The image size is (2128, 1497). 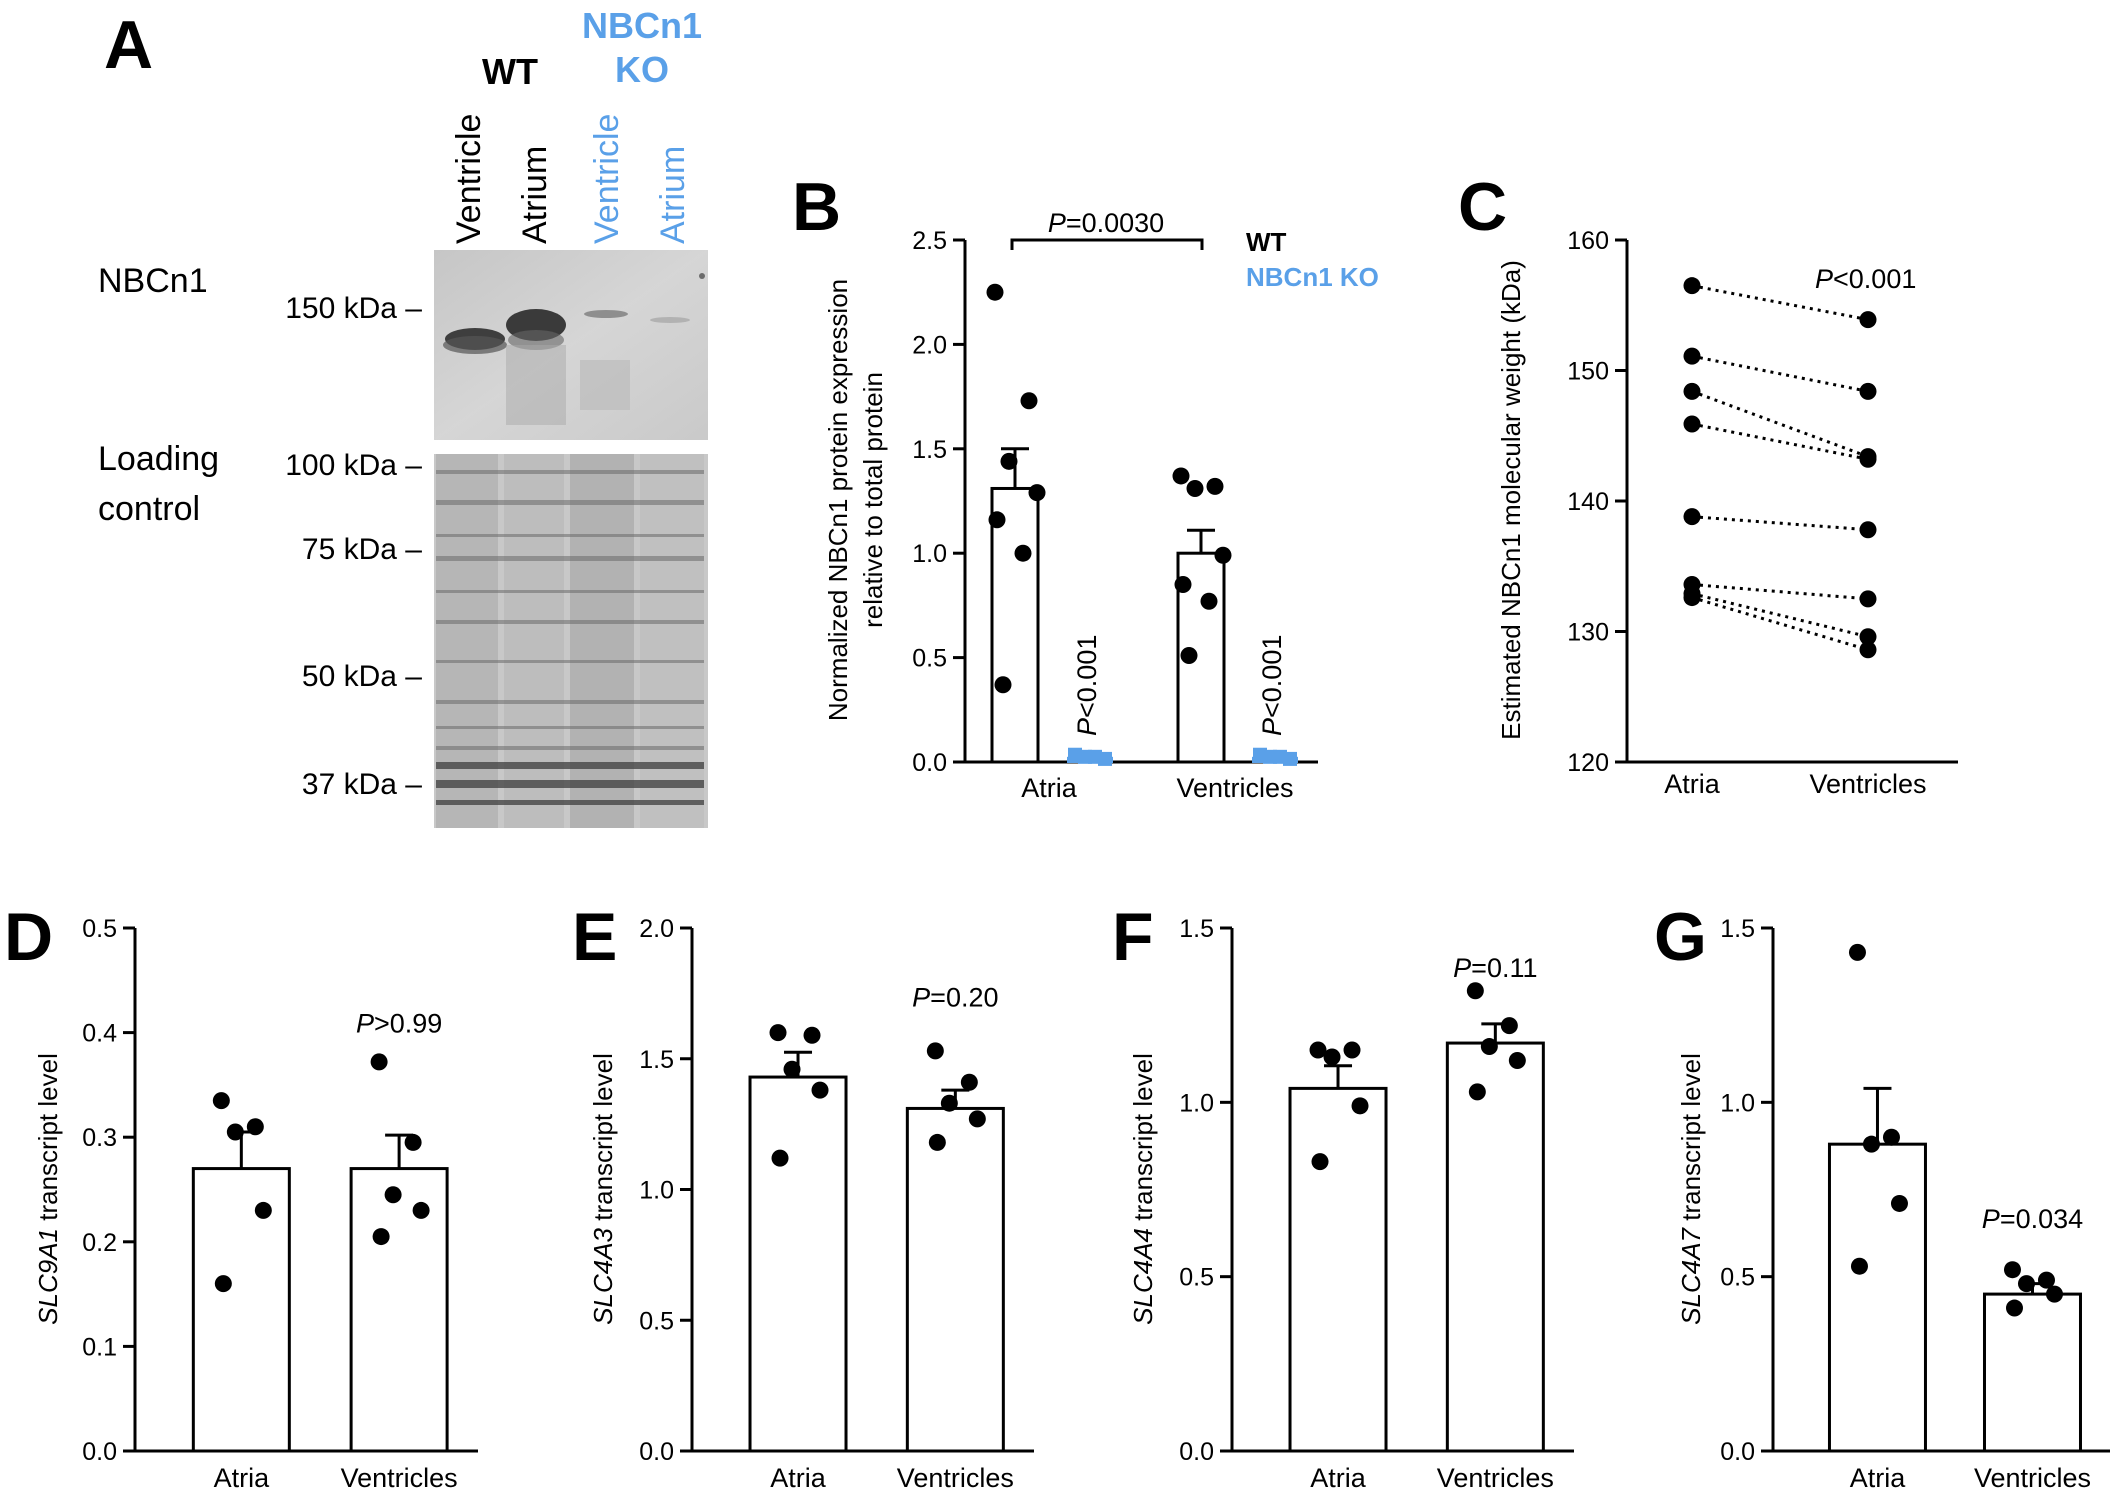 What do you see at coordinates (642, 69) in the screenshot?
I see `group-label-ko-line2: KO` at bounding box center [642, 69].